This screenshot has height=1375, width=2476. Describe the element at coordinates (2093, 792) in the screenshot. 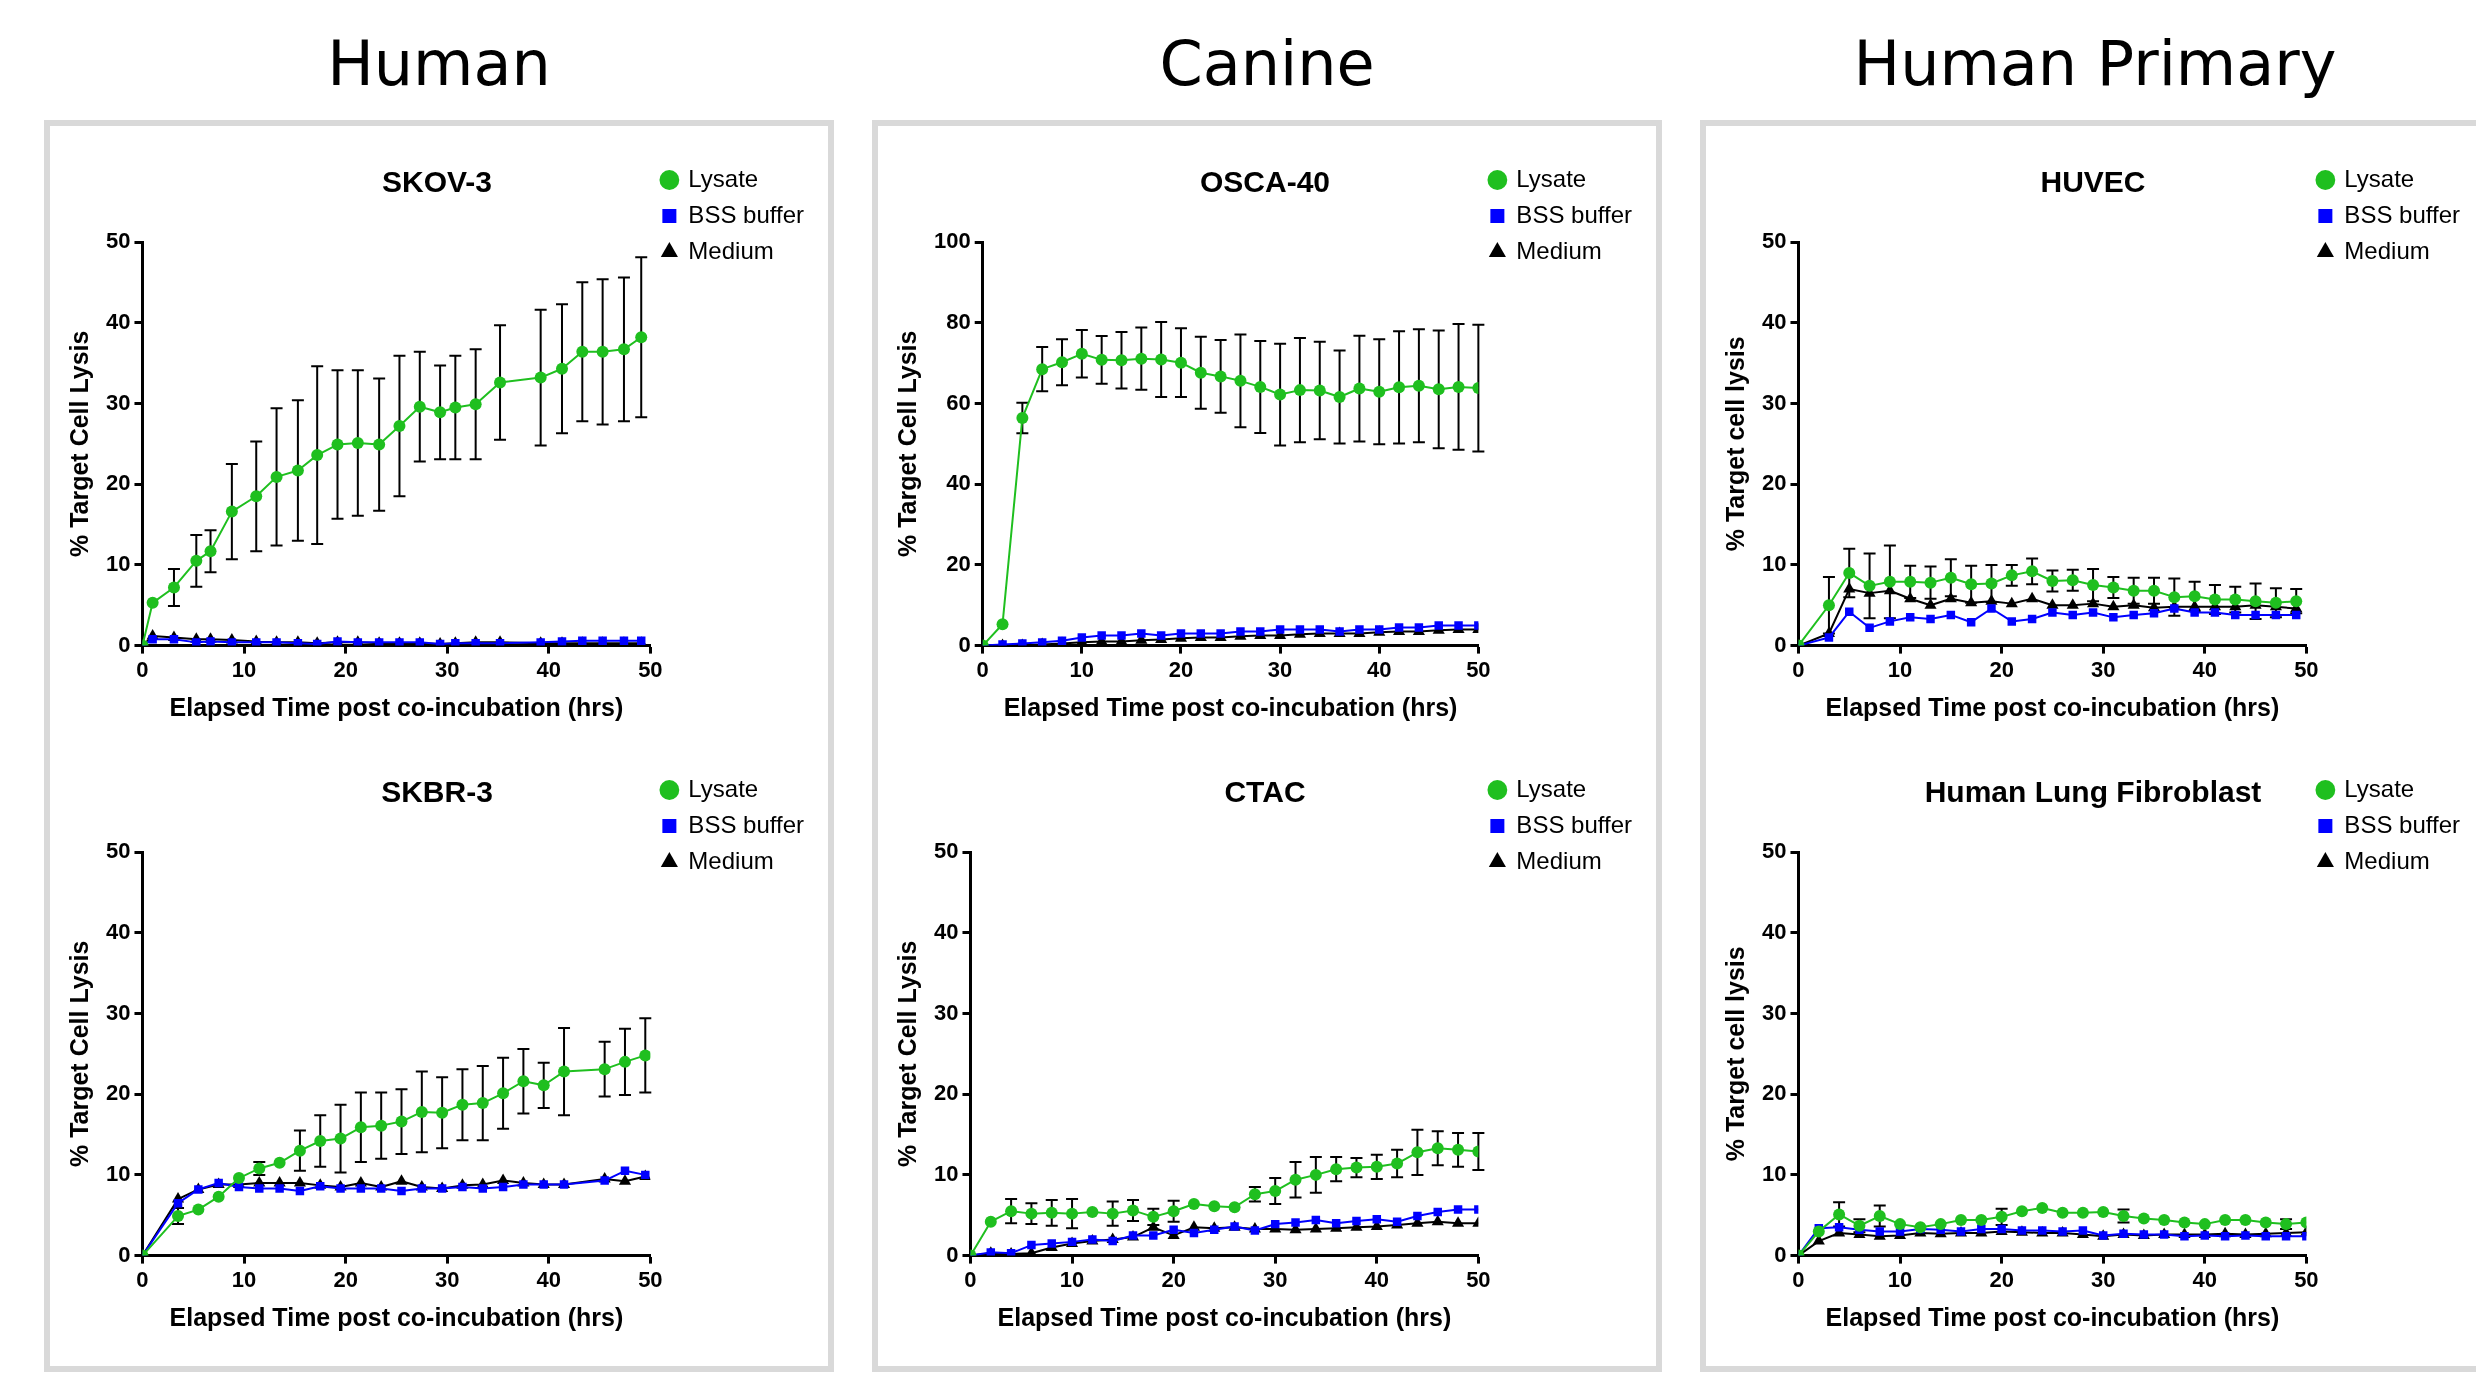

I see `chart-title: Human Lung Fibroblast` at that location.